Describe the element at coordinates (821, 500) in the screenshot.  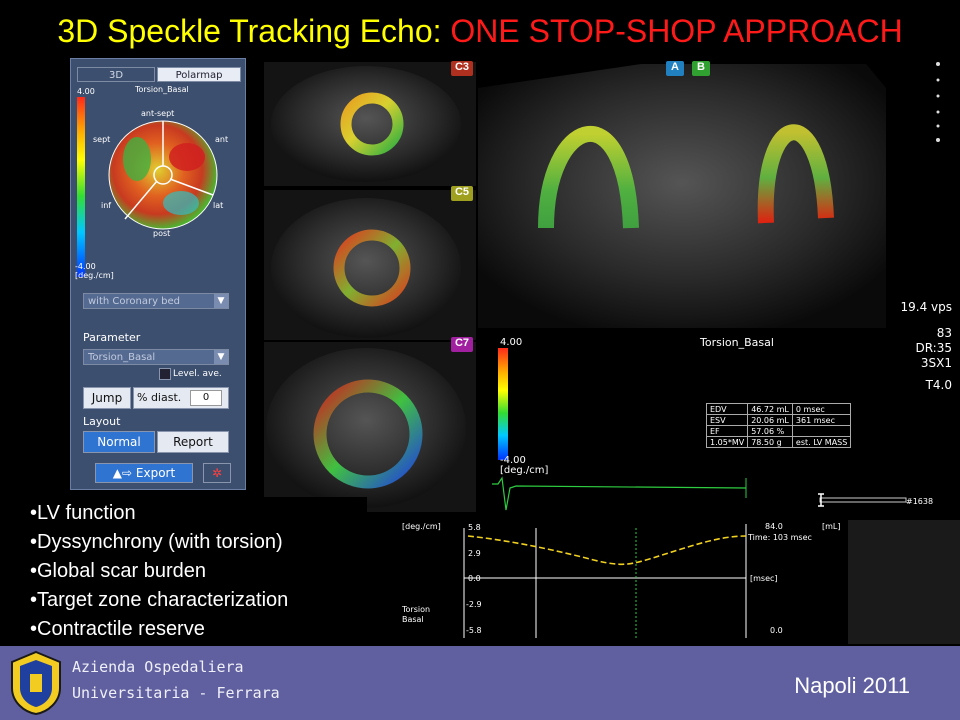
I see `frame-slider-handle` at that location.